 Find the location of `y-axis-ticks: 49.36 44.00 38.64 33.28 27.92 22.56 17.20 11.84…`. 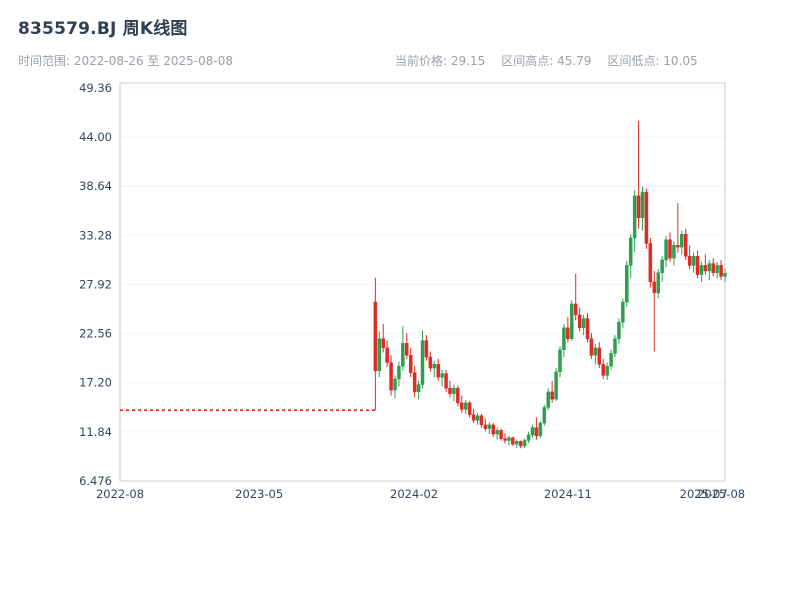

y-axis-ticks: 49.36 44.00 38.64 33.28 27.92 22.56 17.20 11.84… is located at coordinates (95, 284).